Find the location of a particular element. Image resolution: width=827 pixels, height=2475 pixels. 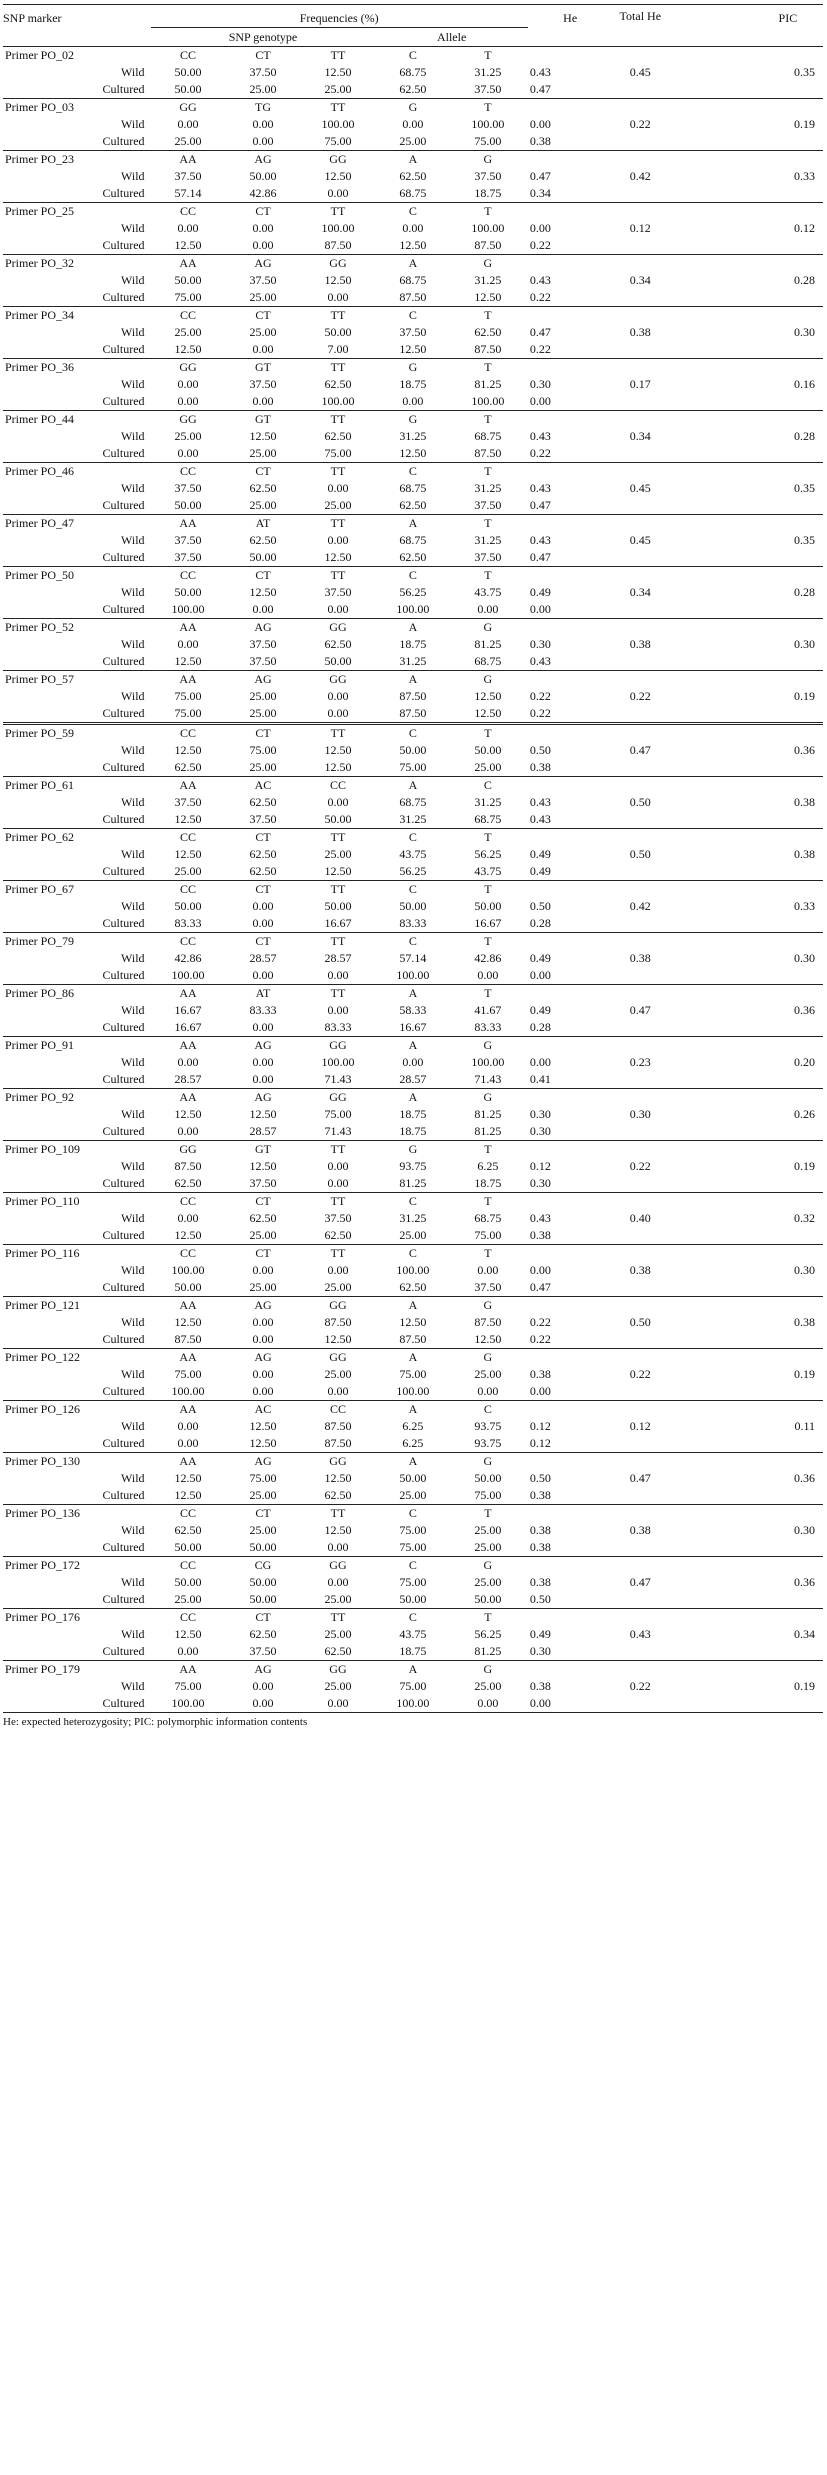

allele-label: A is located at coordinates (413, 159).